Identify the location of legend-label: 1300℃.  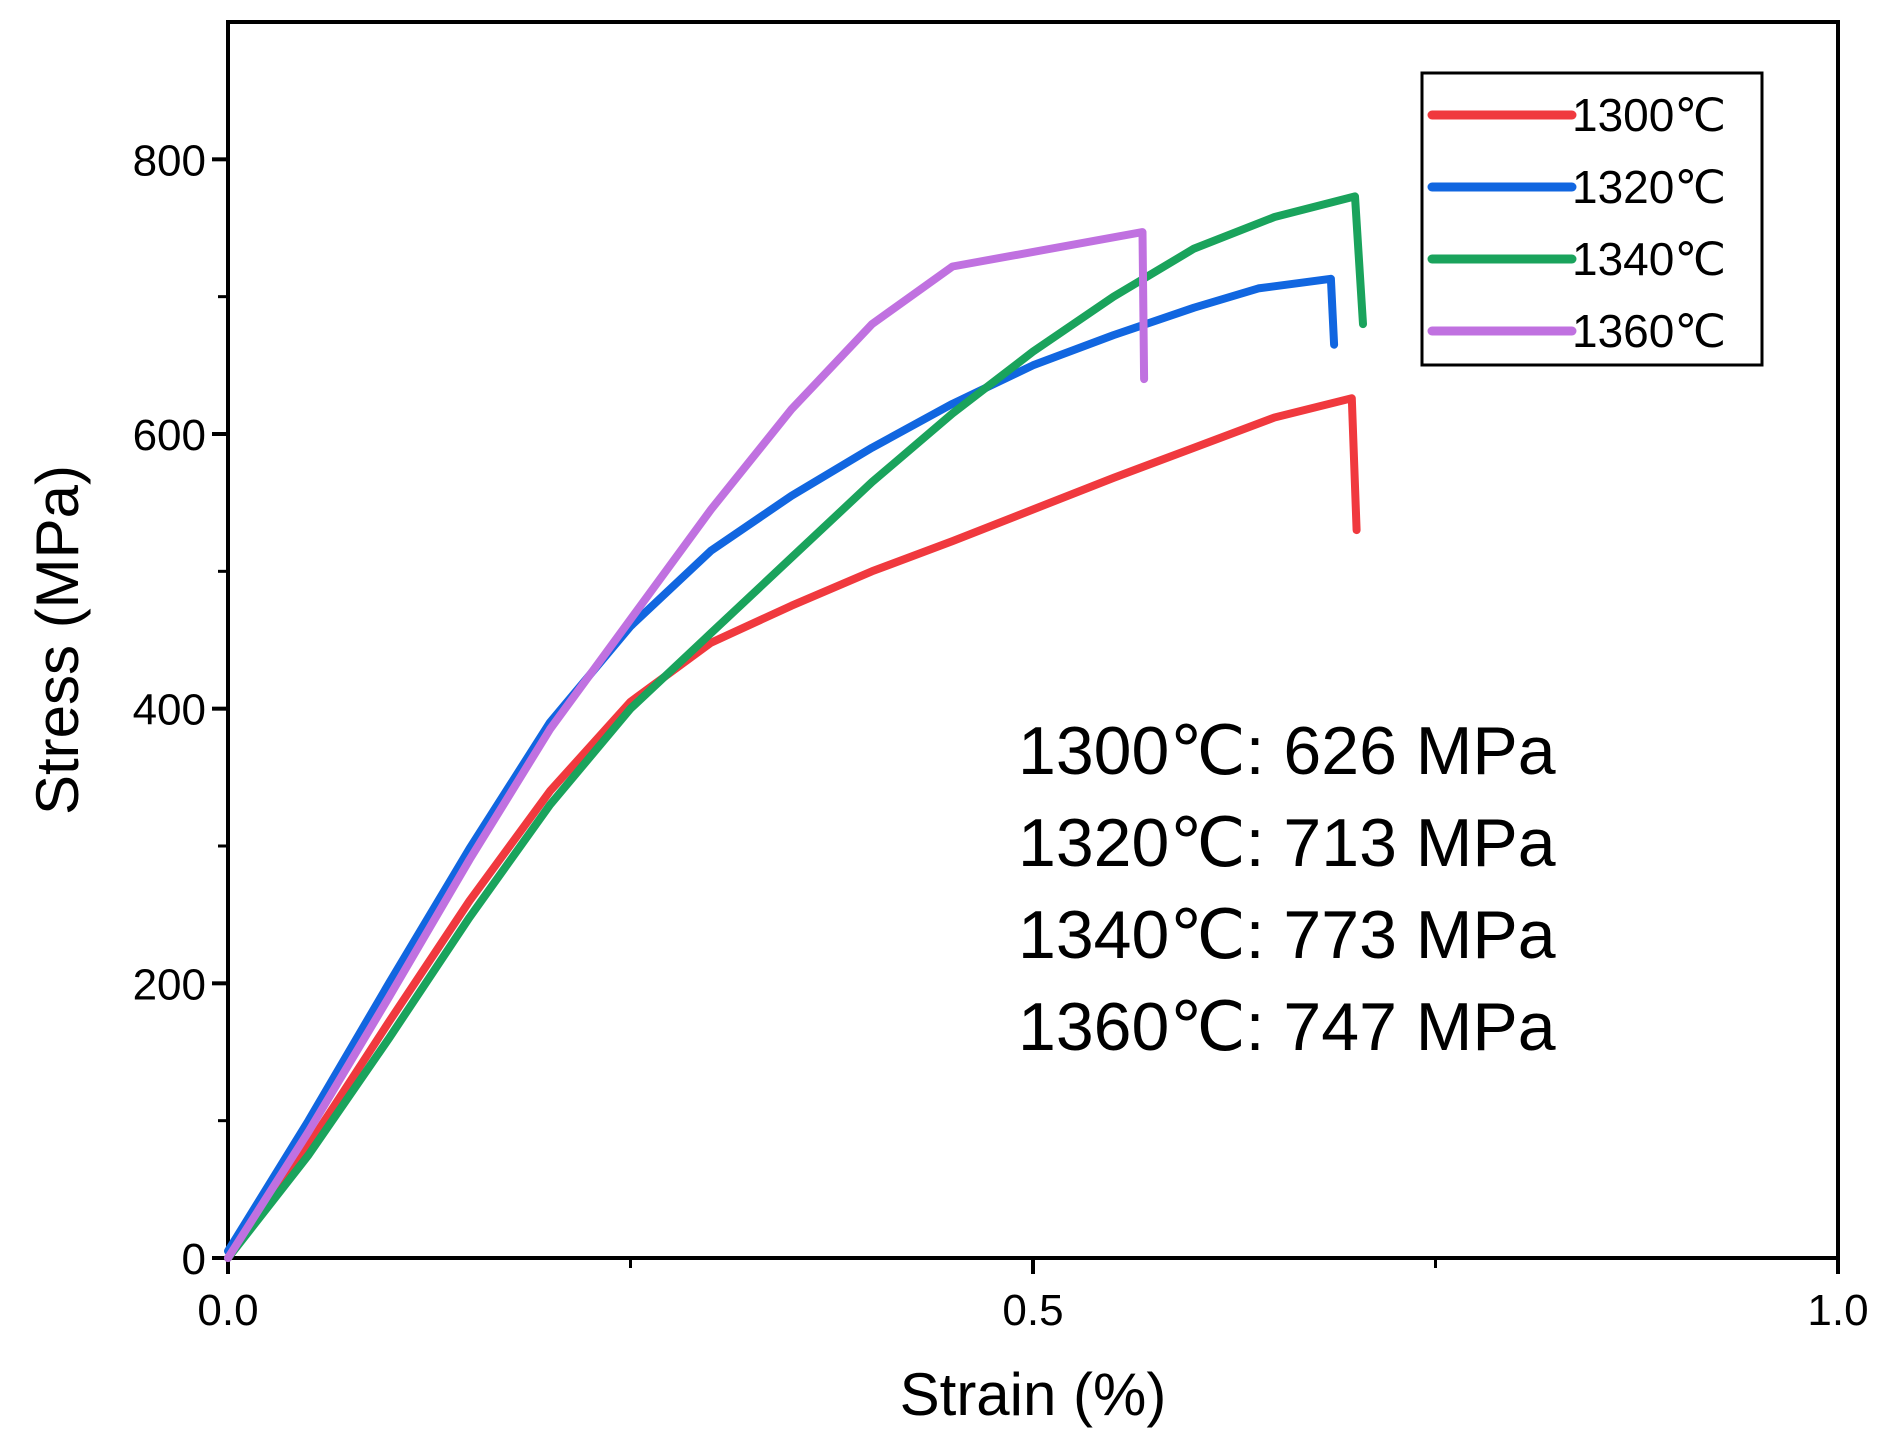
(1649, 115).